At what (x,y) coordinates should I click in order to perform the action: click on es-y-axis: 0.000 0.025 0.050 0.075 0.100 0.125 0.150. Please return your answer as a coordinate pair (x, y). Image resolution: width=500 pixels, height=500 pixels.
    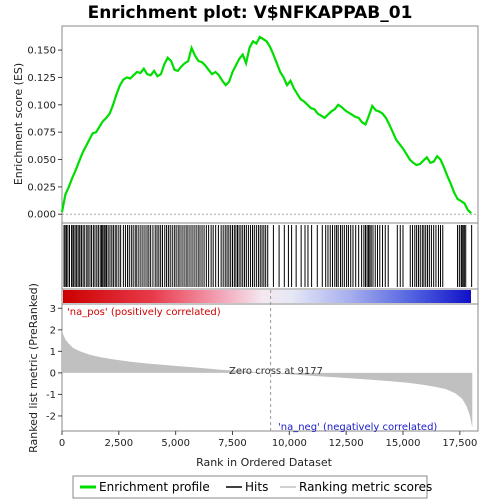
    Looking at the image, I should click on (44, 133).